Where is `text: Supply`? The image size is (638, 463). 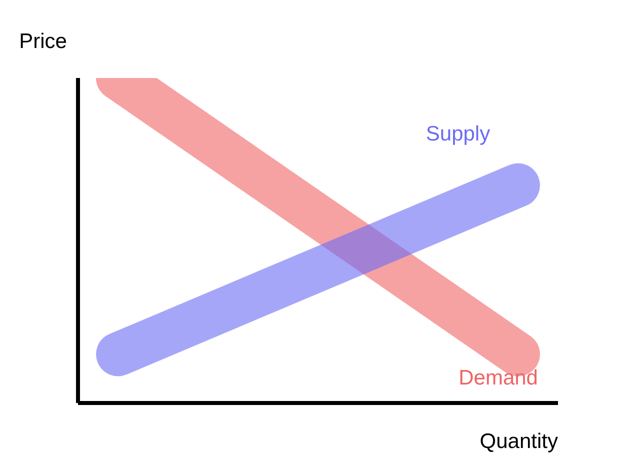
text: Supply is located at coordinates (458, 134).